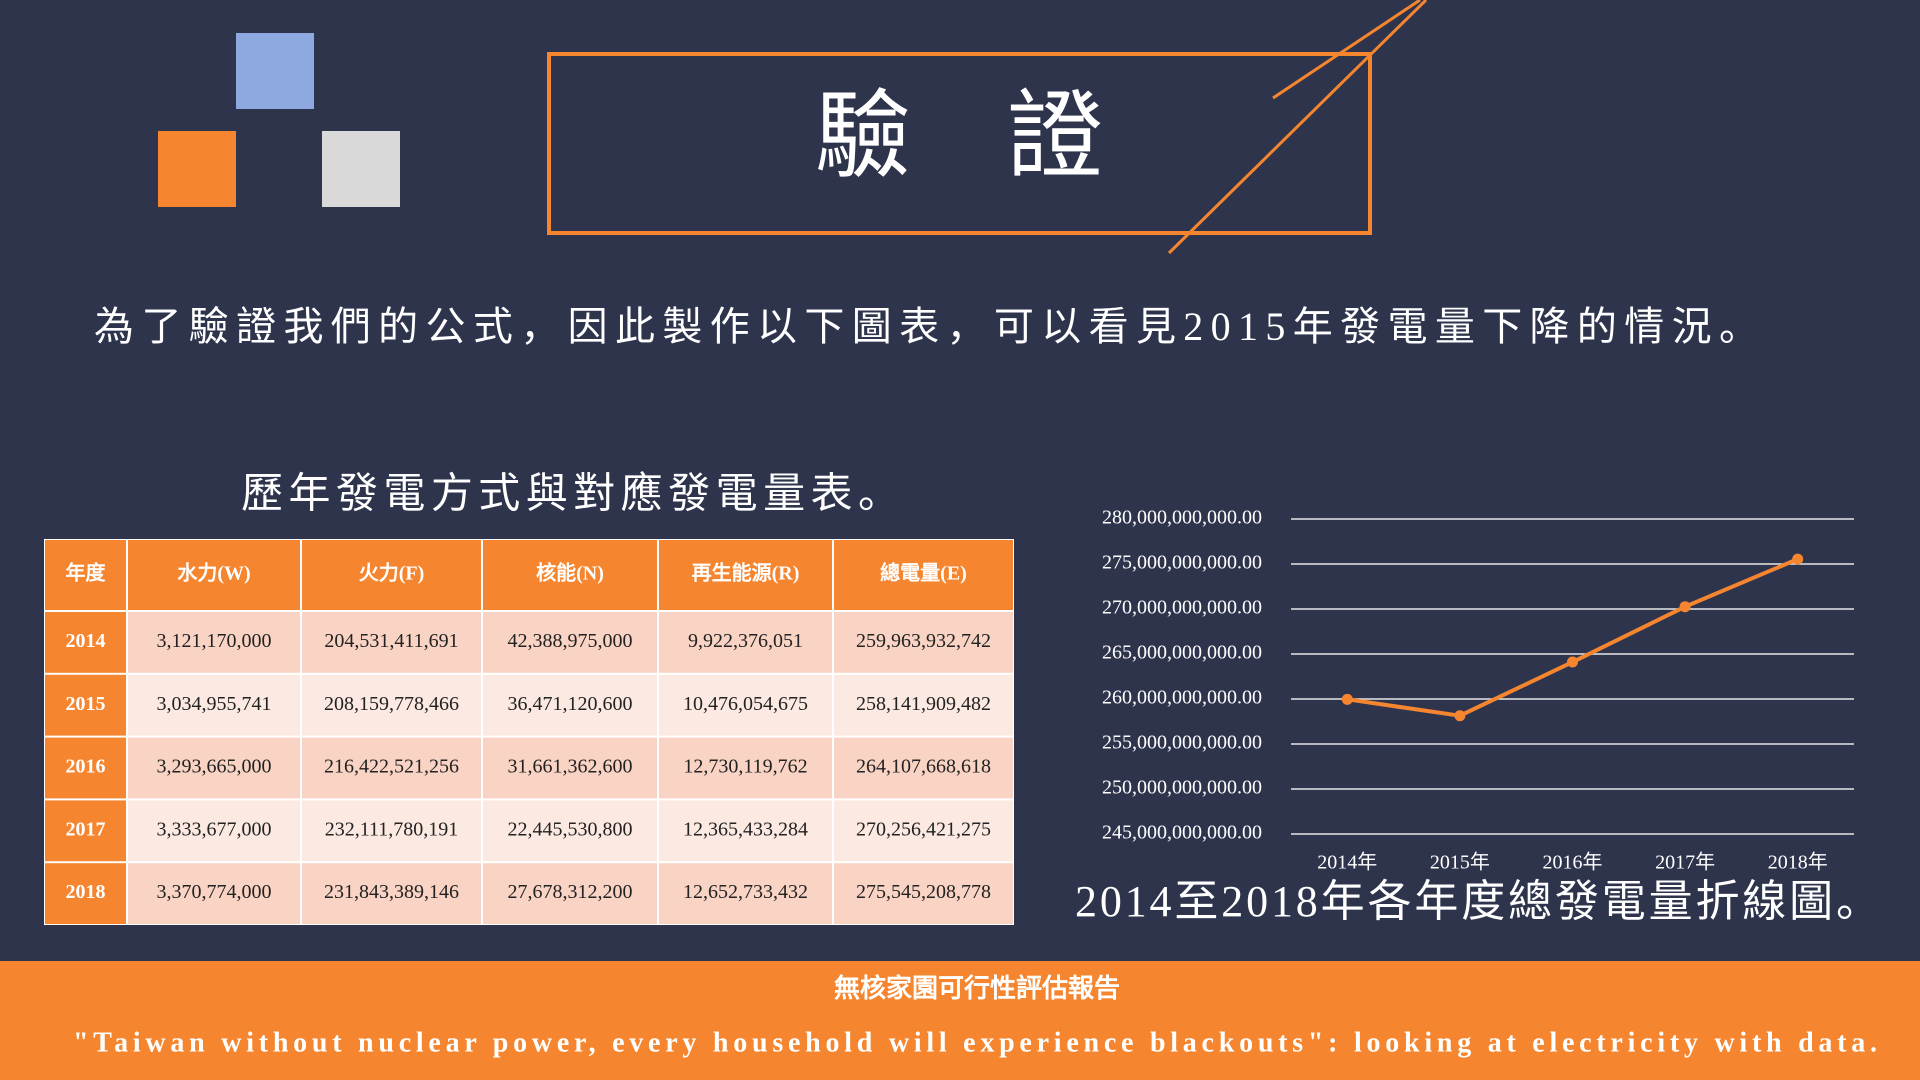  I want to click on row-year: 2014, so click(86, 641).